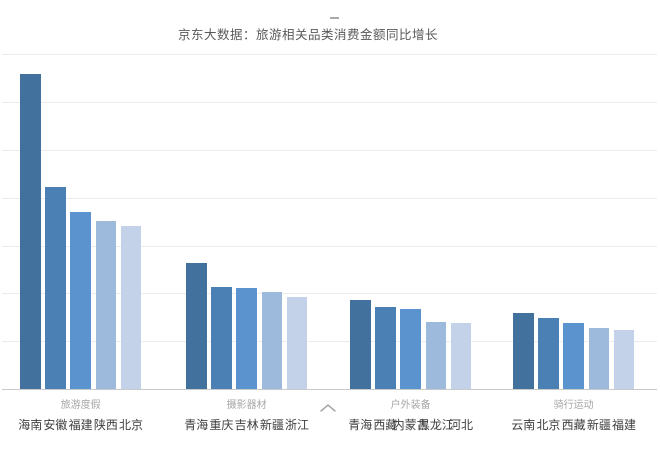 This screenshot has width=660, height=466. What do you see at coordinates (246, 338) in the screenshot?
I see `bar-摄影器材-吉林` at bounding box center [246, 338].